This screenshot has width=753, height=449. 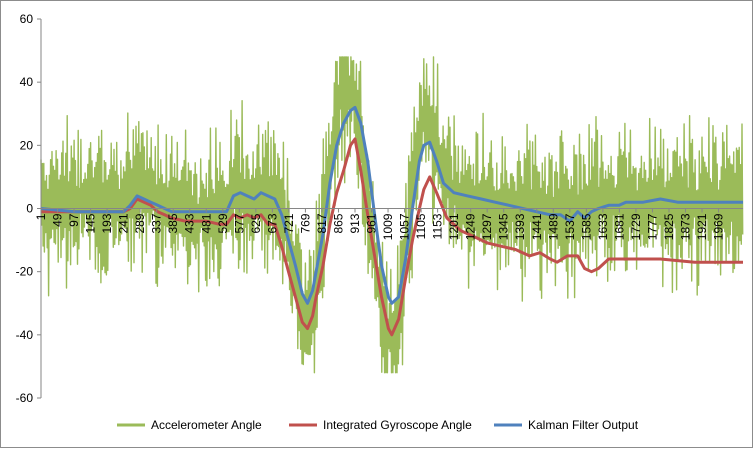 What do you see at coordinates (719, 226) in the screenshot?
I see `x-tick-label: 1969` at bounding box center [719, 226].